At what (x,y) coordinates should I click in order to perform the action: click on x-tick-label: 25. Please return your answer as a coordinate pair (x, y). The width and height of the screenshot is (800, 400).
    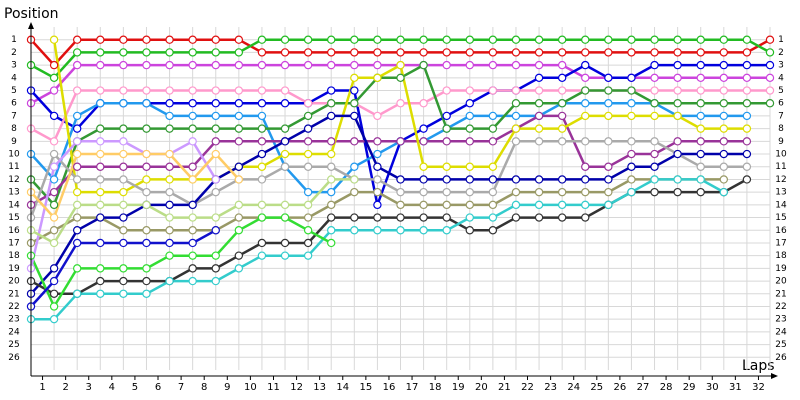
    Looking at the image, I should click on (596, 387).